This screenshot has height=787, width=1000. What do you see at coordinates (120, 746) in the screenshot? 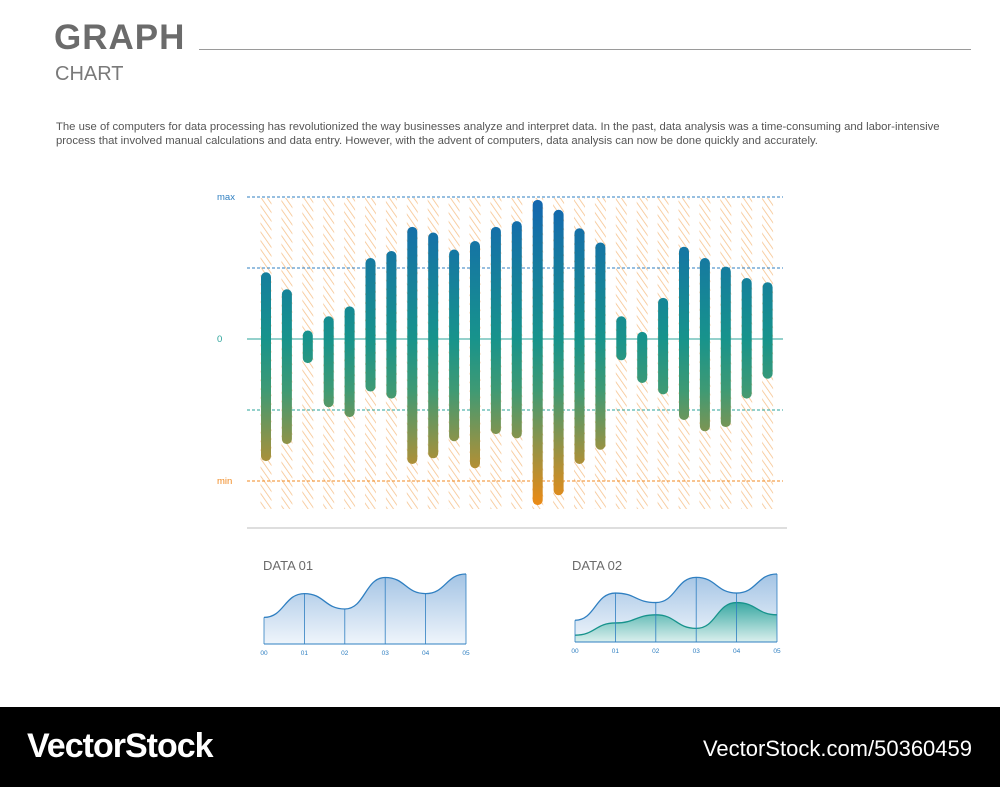
I see `brand-logo: VectorStock` at bounding box center [120, 746].